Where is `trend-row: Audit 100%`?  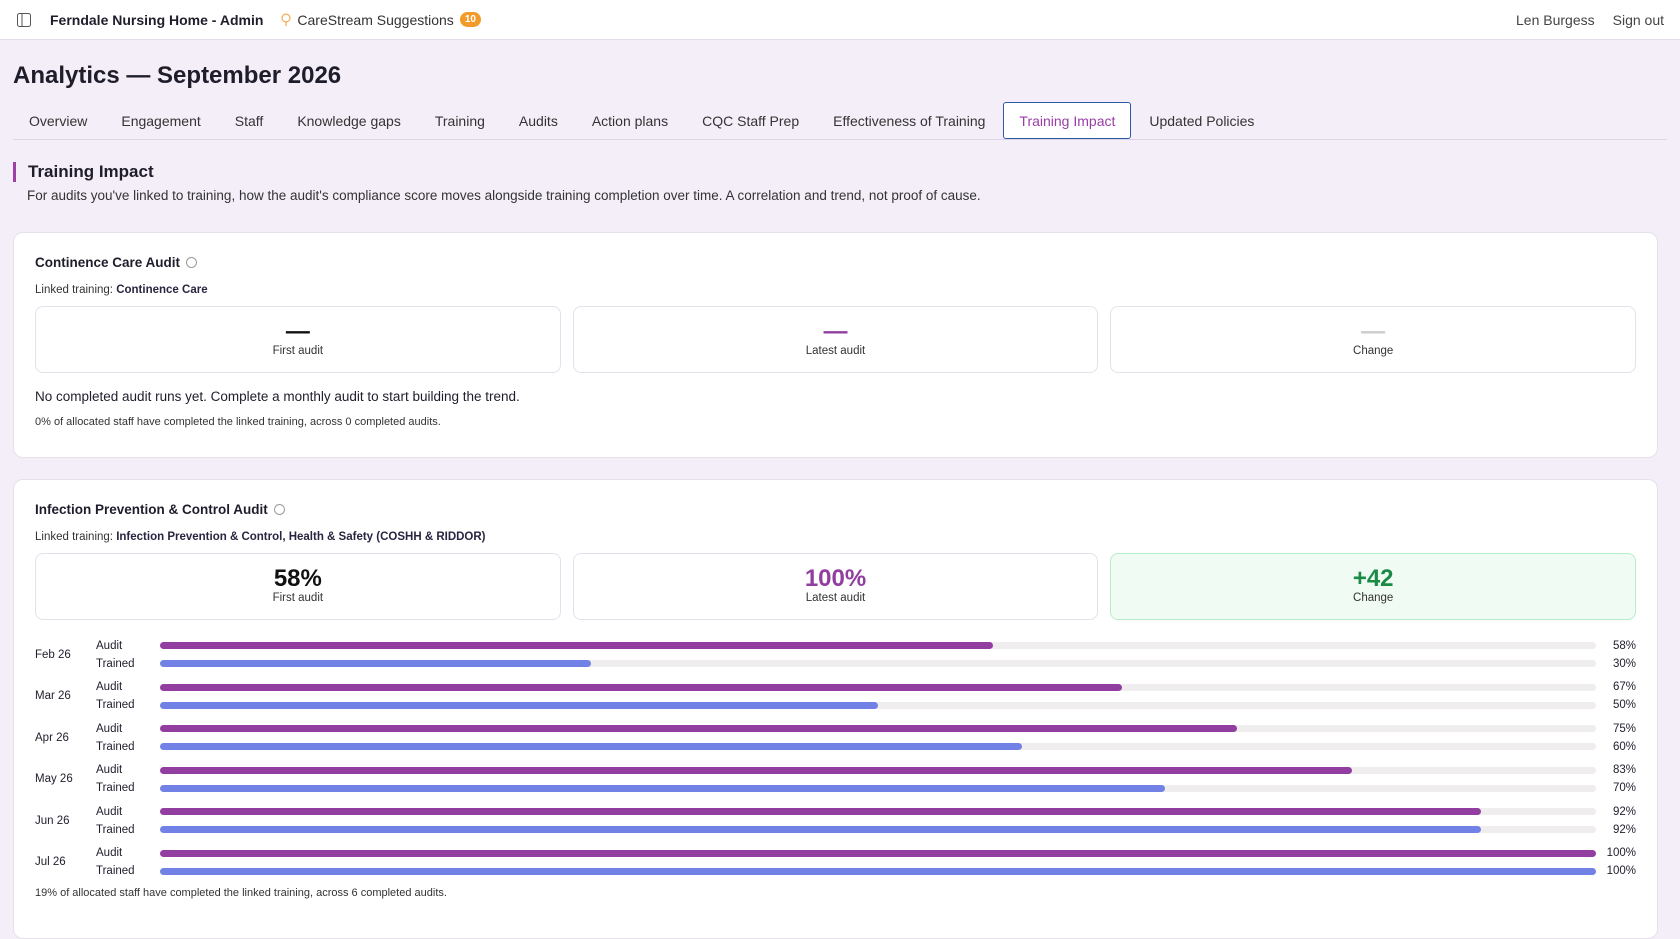
trend-row: Audit 100% is located at coordinates (866, 853).